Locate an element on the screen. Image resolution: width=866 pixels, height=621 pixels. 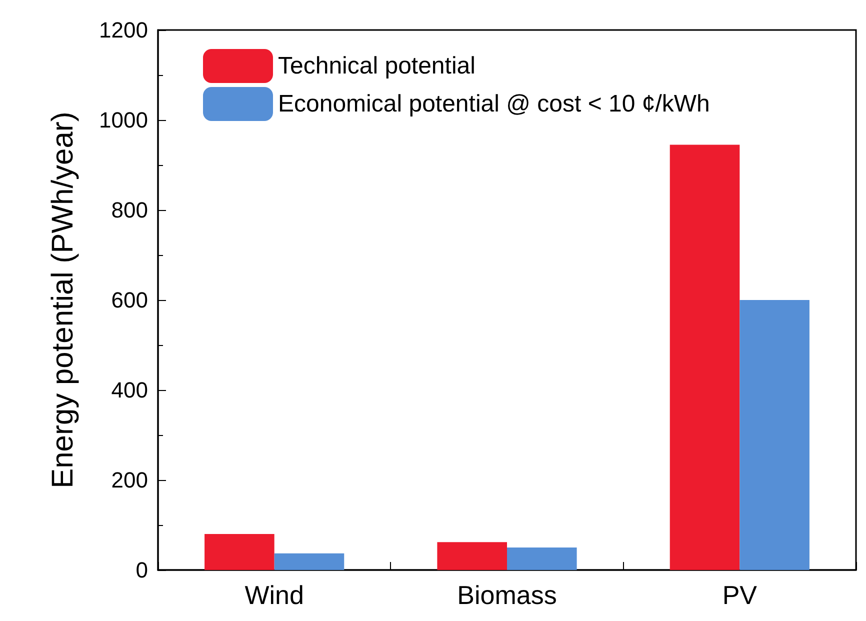
y-tick-label: 800 is located at coordinates (129, 210).